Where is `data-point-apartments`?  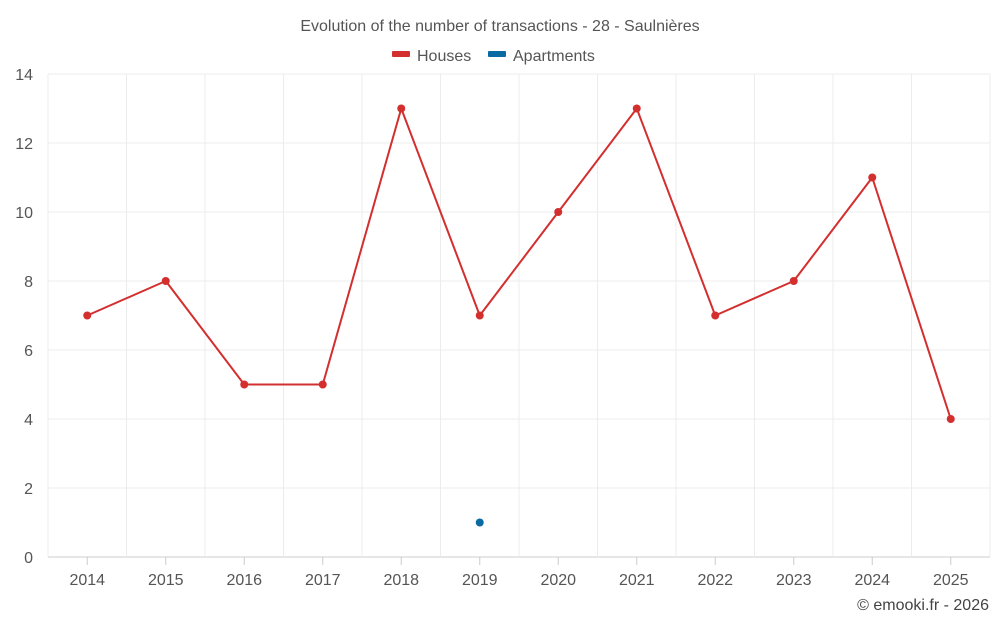 data-point-apartments is located at coordinates (479, 522).